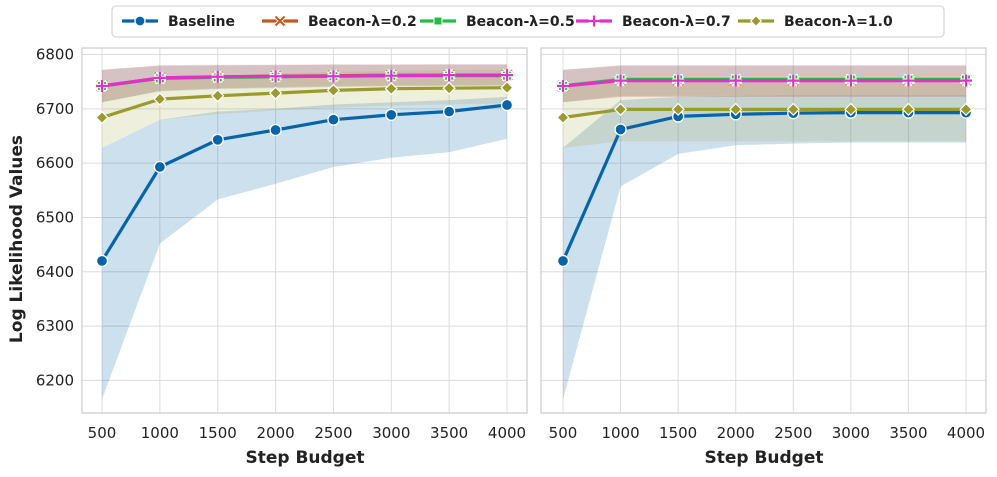 This screenshot has height=477, width=997. What do you see at coordinates (55, 326) in the screenshot?
I see `y-tick-label: 6300` at bounding box center [55, 326].